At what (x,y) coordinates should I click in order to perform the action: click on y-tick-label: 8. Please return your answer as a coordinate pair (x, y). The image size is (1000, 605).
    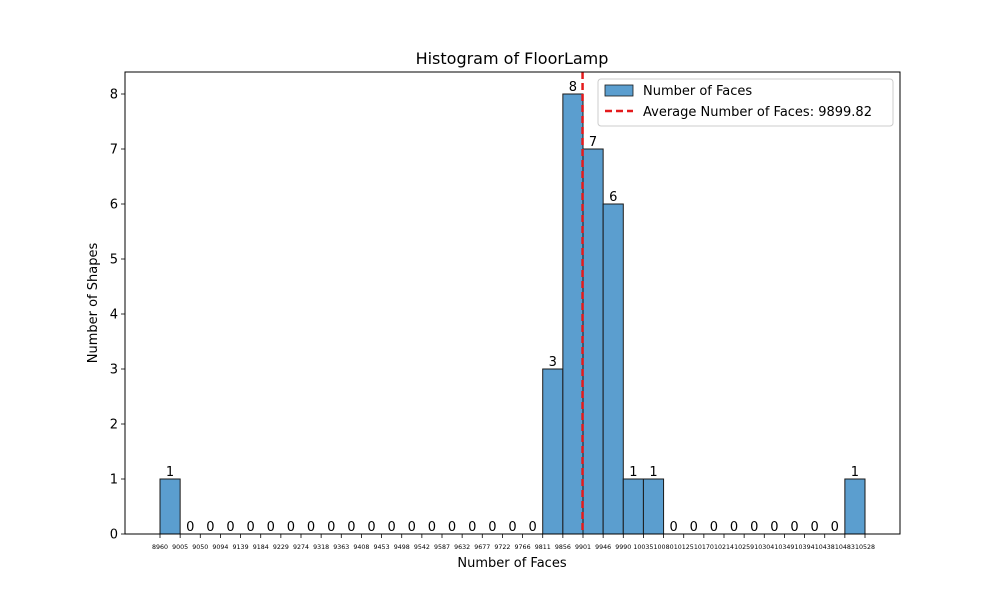
    Looking at the image, I should click on (114, 95).